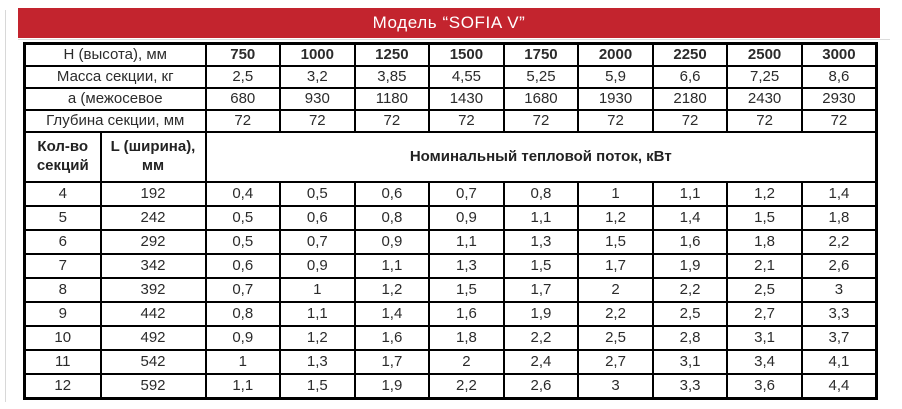 Image resolution: width=902 pixels, height=409 pixels. What do you see at coordinates (5, 206) in the screenshot?
I see `page-edge-line` at bounding box center [5, 206].